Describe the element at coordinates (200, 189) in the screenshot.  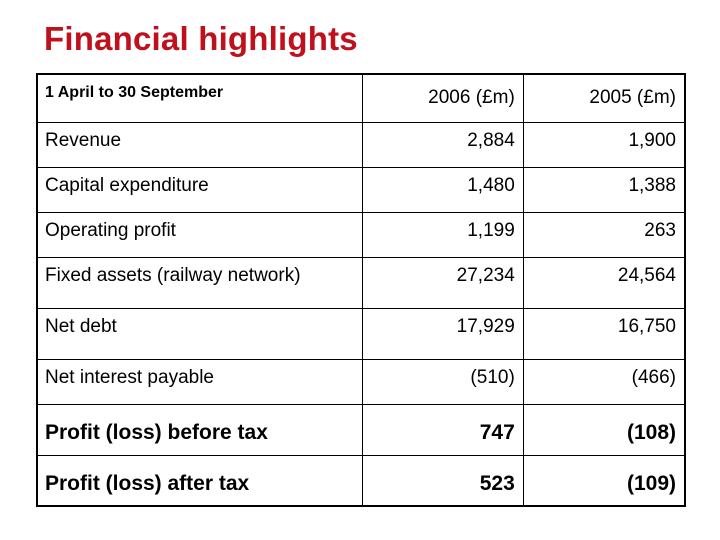
I see `row-label: Capital expenditure` at that location.